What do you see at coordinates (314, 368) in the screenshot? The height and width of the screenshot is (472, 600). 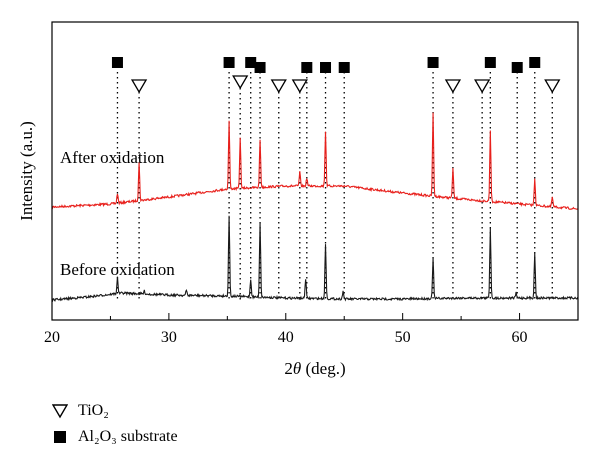 I see `x-axis-title: 2θ (deg.)` at bounding box center [314, 368].